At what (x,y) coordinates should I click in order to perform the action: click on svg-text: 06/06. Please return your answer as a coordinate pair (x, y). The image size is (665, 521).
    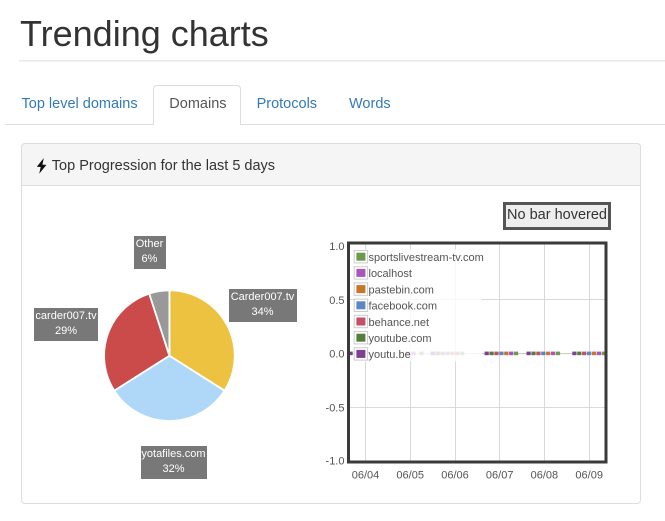
    Looking at the image, I should click on (455, 475).